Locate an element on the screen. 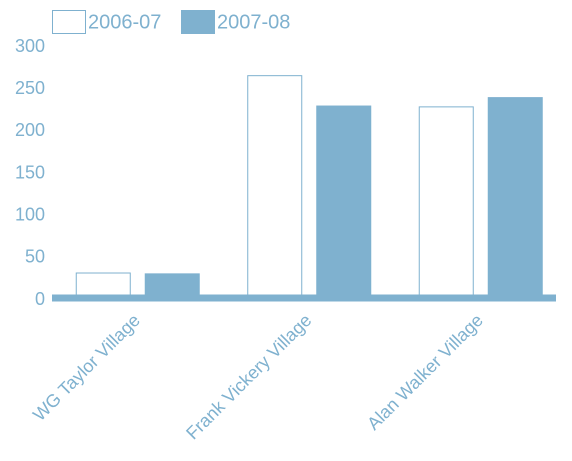  x-tick-label: Frank Vickery Village is located at coordinates (248, 376).